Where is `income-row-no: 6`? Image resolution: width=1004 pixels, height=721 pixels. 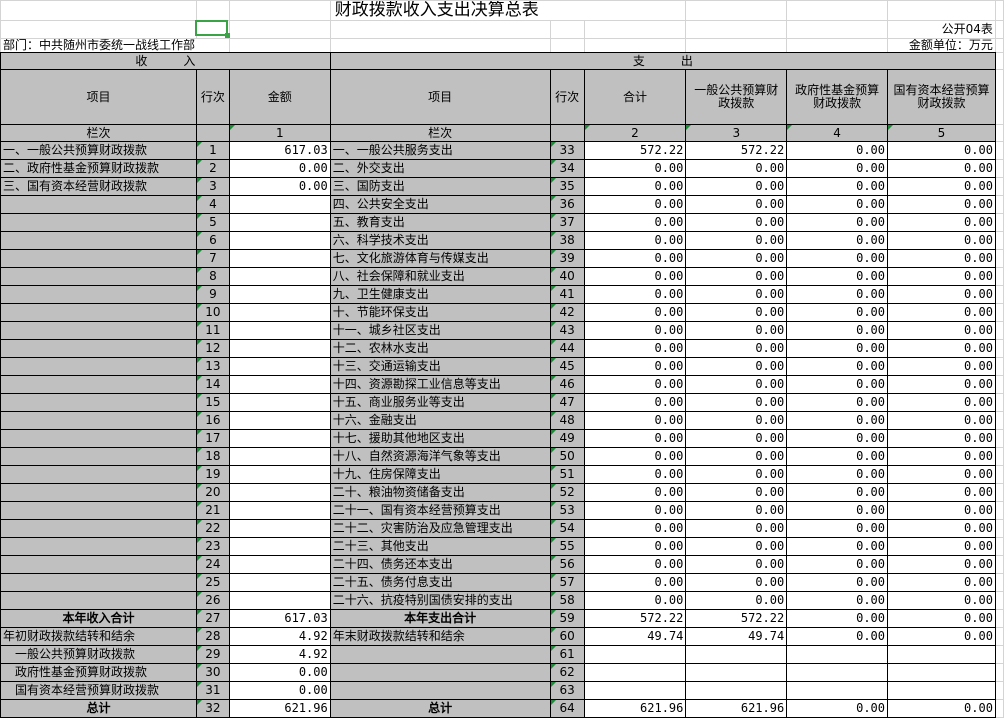
income-row-no: 6 is located at coordinates (212, 240).